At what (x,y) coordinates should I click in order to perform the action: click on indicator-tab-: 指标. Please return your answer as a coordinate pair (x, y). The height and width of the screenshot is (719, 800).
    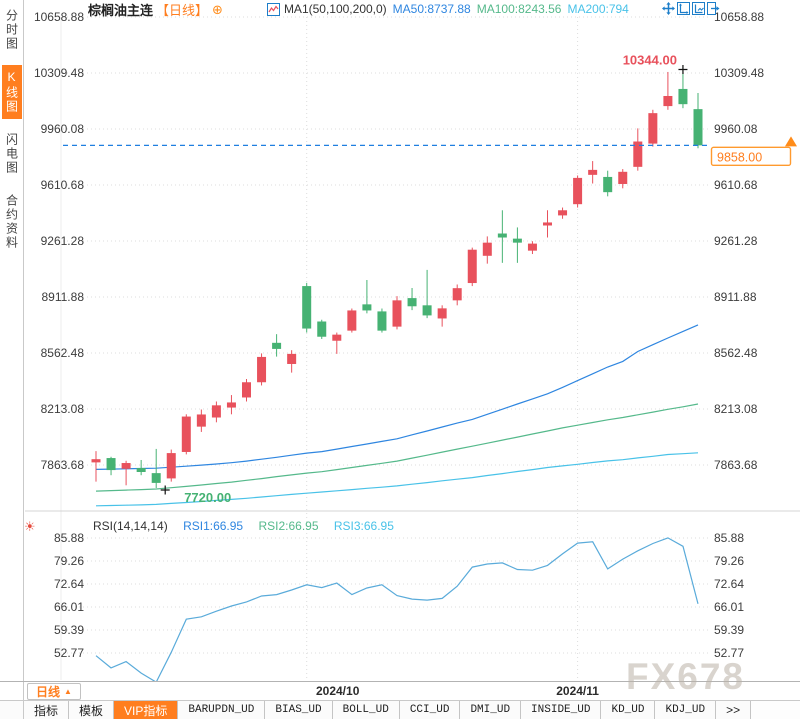
    Looking at the image, I should click on (47, 710).